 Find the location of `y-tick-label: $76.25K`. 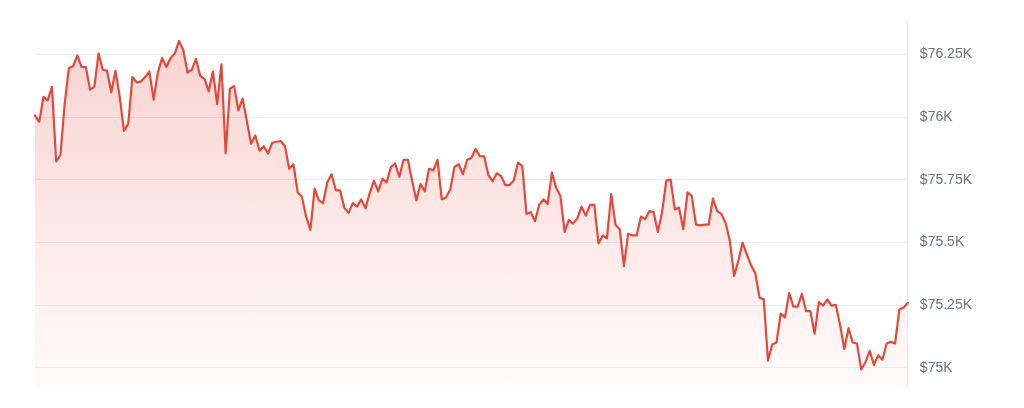

y-tick-label: $76.25K is located at coordinates (946, 53).